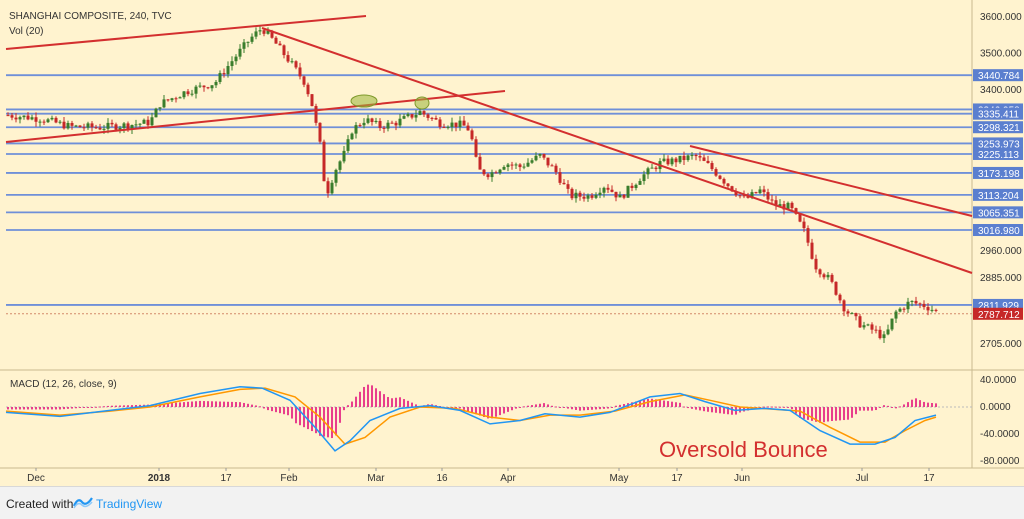 The height and width of the screenshot is (519, 1024). What do you see at coordinates (831, 181) in the screenshot?
I see `short-downtrend-line` at bounding box center [831, 181].